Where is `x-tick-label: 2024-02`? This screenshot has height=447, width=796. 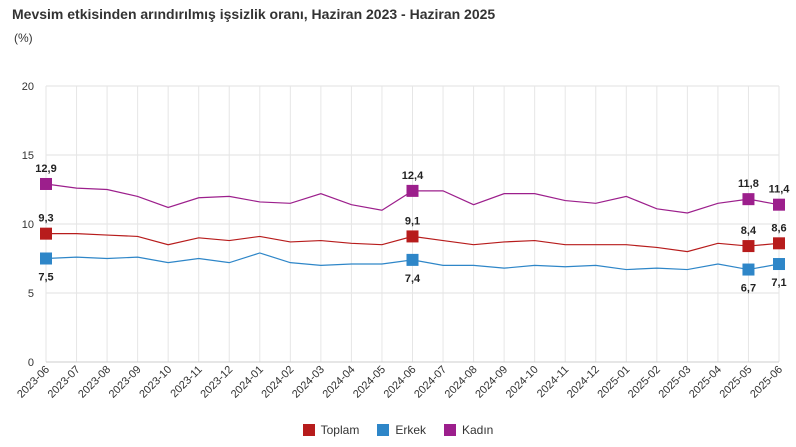
x-tick-label: 2024-02 is located at coordinates (277, 382).